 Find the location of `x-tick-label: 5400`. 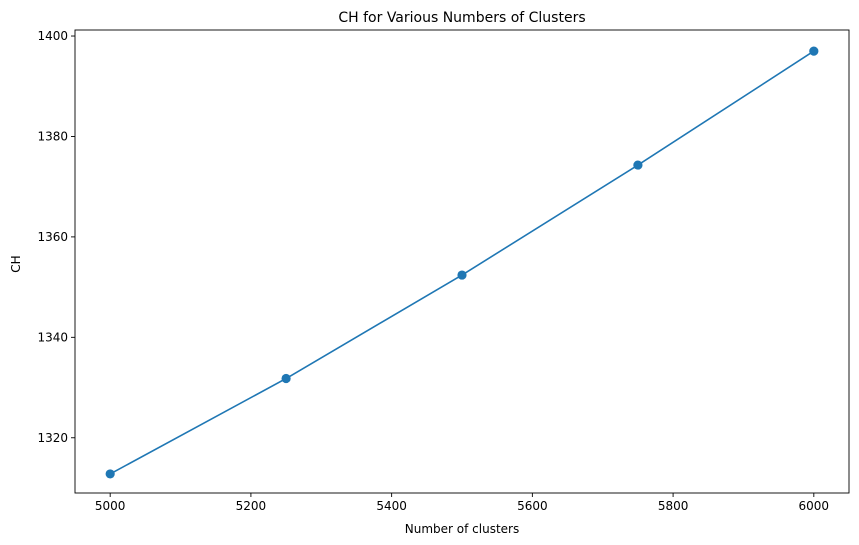

x-tick-label: 5400 is located at coordinates (391, 506).